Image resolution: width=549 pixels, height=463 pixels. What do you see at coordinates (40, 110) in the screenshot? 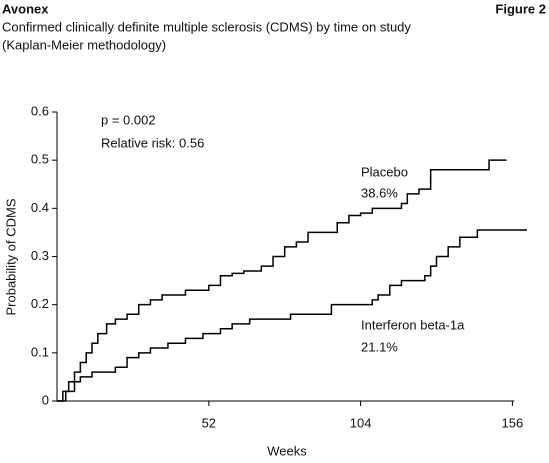
I see `y-tick-label: 0.6` at bounding box center [40, 110].